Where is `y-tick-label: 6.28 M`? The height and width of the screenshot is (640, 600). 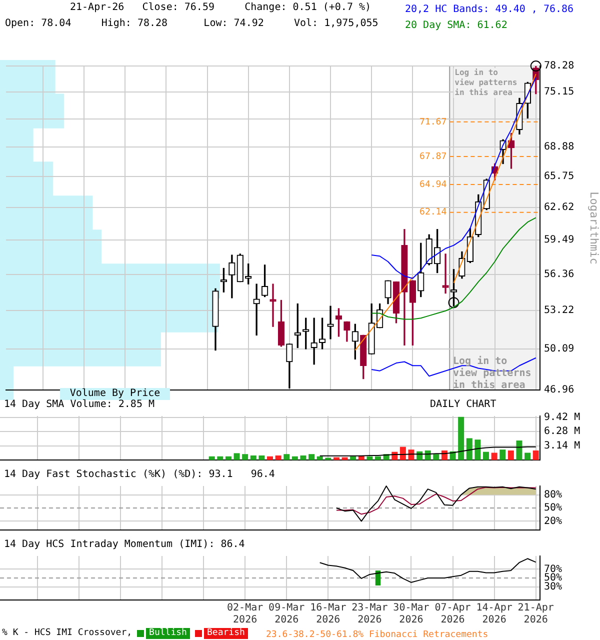
y-tick-label: 6.28 M is located at coordinates (562, 432).